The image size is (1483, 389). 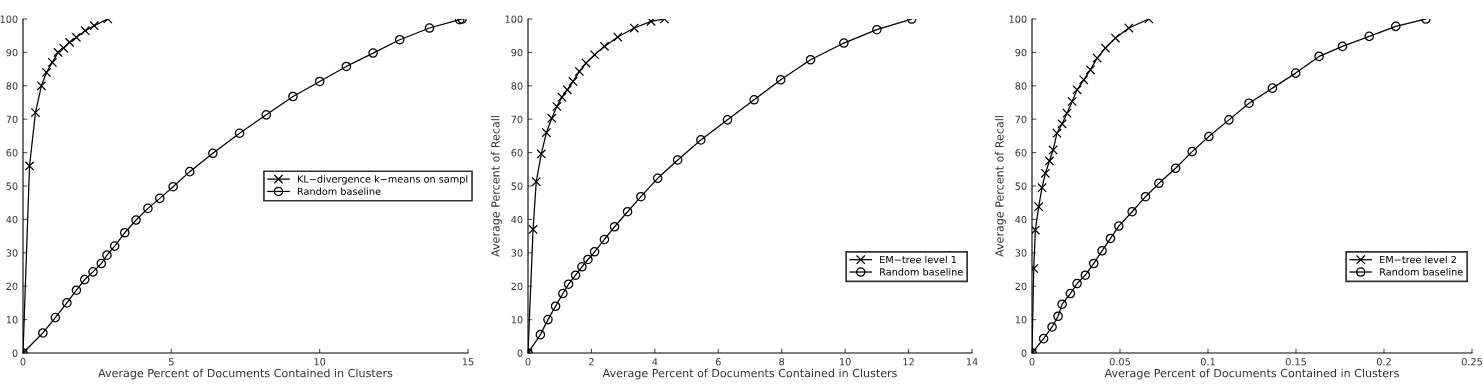 What do you see at coordinates (1207, 362) in the screenshot?
I see `x-tick-label: 0.1` at bounding box center [1207, 362].